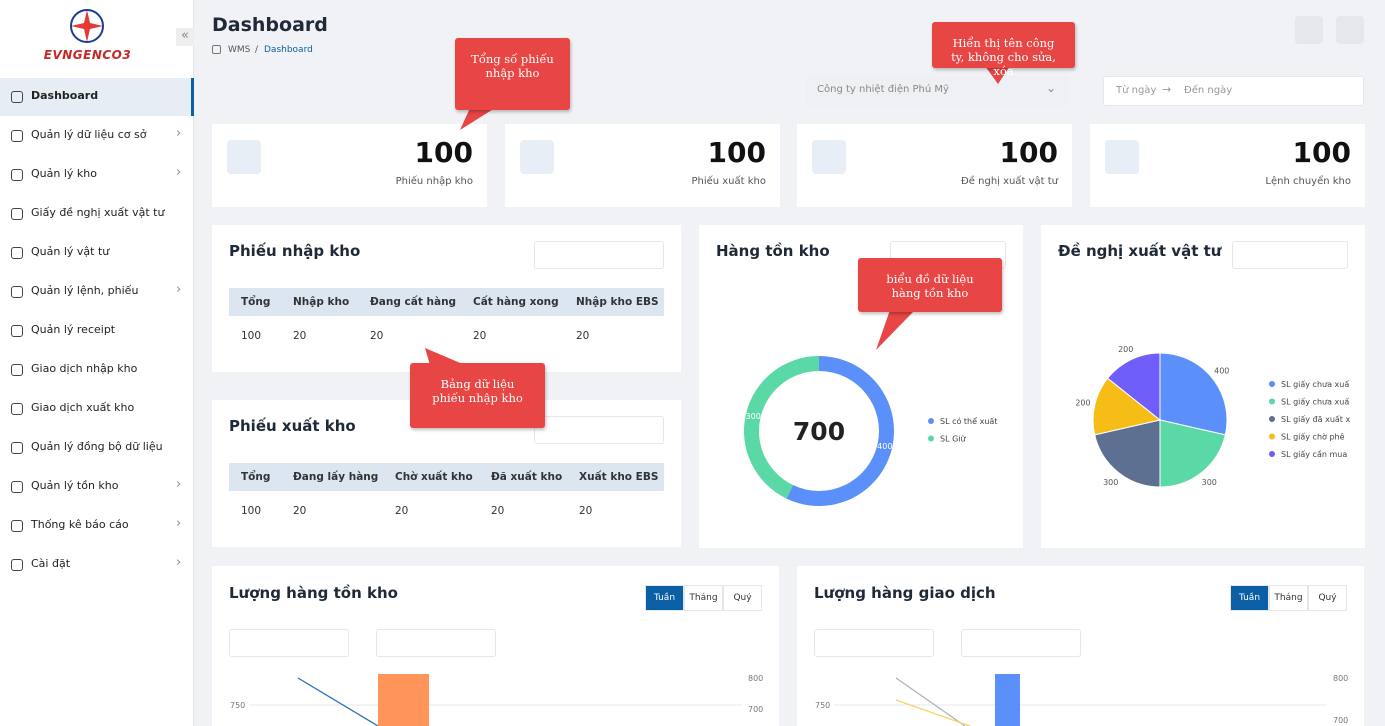  I want to click on menu-item: Quản lý tồn kho ›, so click(97, 487).